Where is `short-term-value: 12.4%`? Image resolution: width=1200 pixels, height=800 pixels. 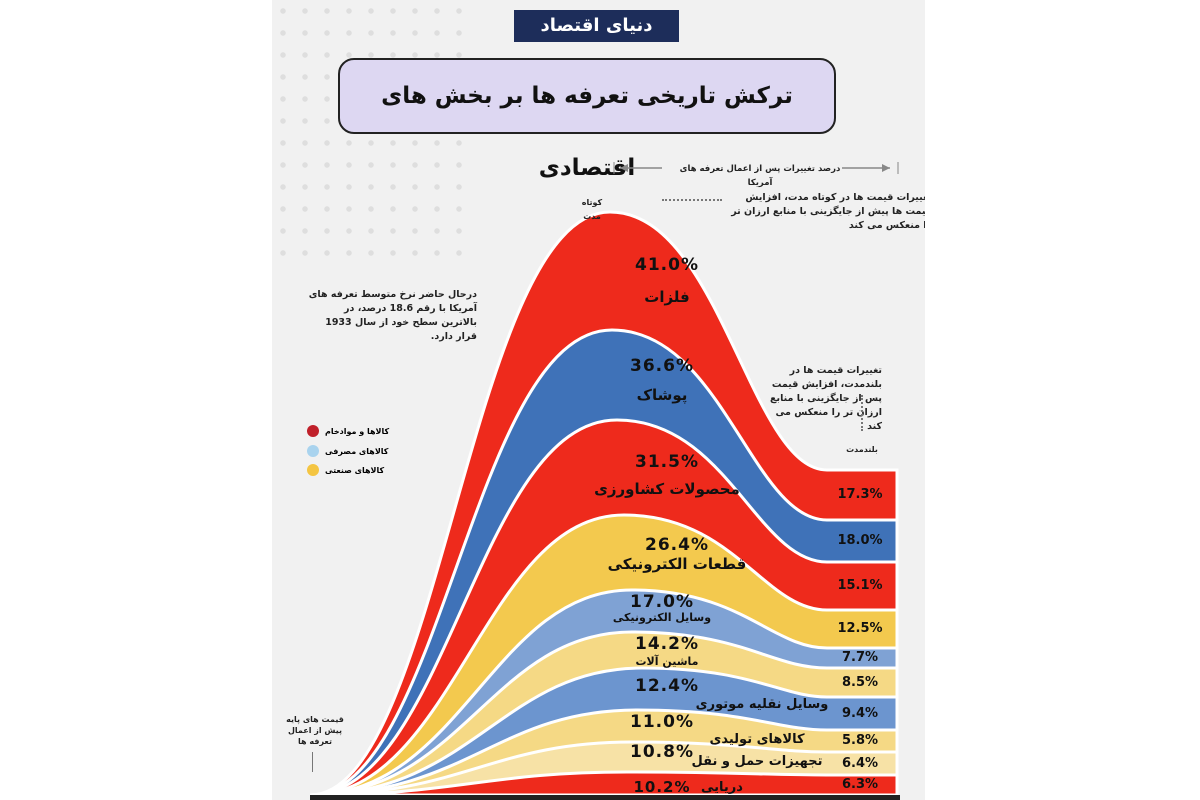
short-term-value: 12.4% is located at coordinates (667, 686).